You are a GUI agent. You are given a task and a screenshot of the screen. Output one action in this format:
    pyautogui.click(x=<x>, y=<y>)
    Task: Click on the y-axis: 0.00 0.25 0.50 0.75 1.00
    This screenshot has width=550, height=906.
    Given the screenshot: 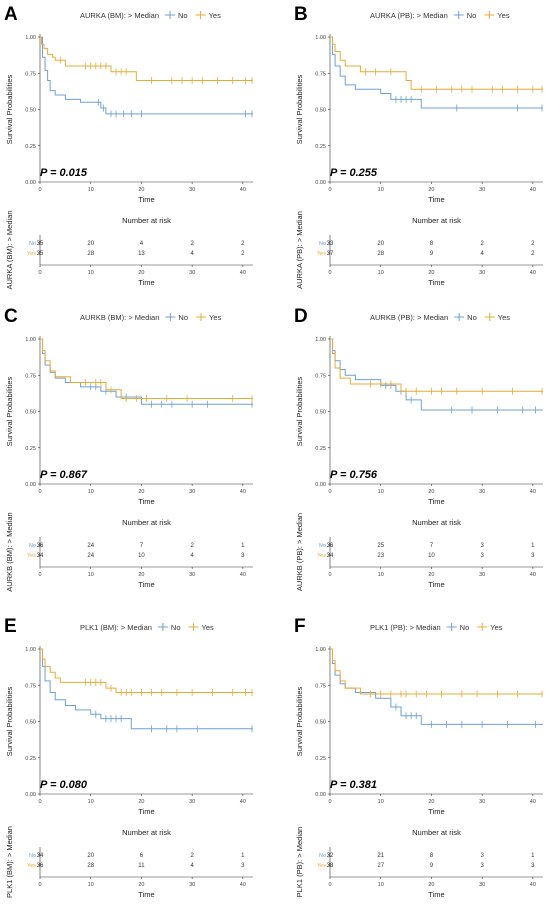 What is the action you would take?
    pyautogui.click(x=33, y=722)
    